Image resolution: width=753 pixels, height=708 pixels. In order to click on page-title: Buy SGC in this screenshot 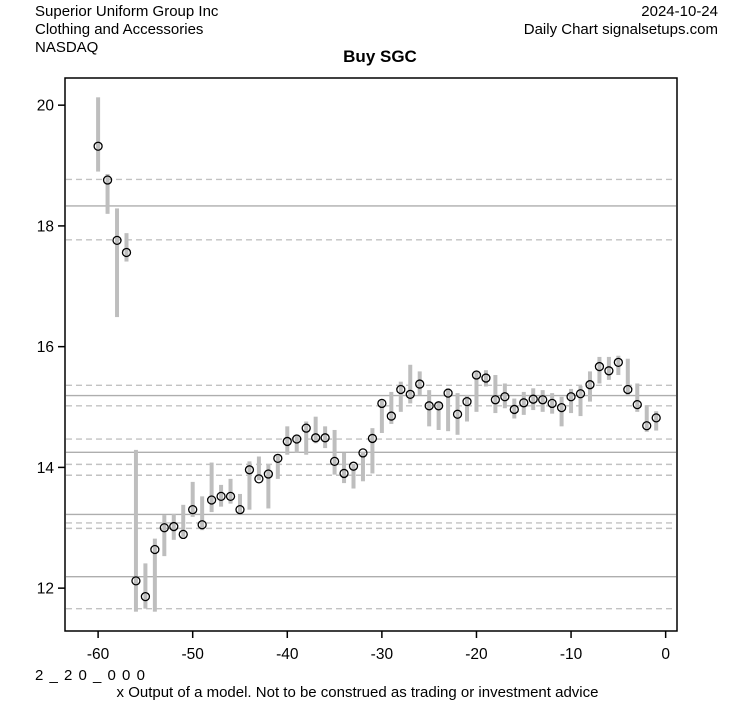, I will do `click(380, 56)`.